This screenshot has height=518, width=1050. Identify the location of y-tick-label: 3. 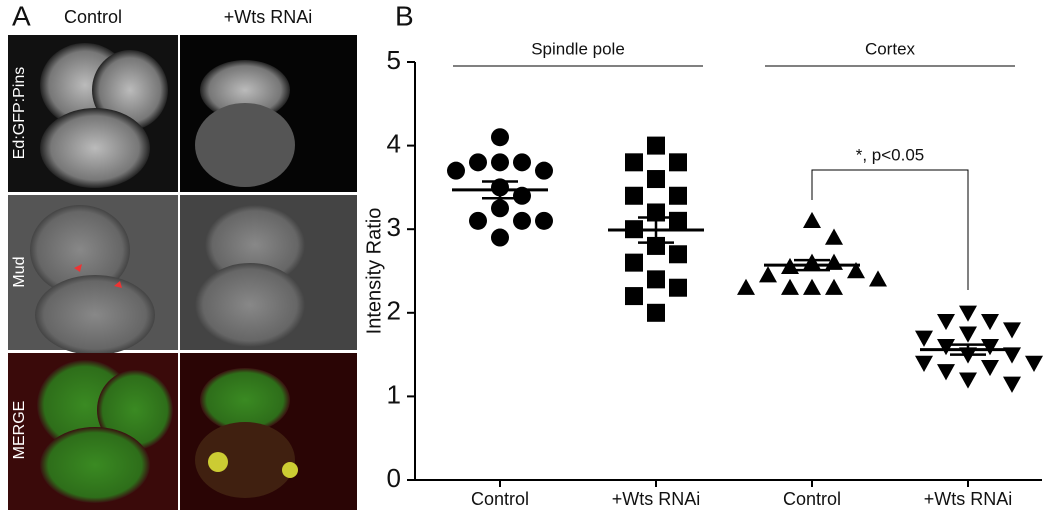
(394, 227).